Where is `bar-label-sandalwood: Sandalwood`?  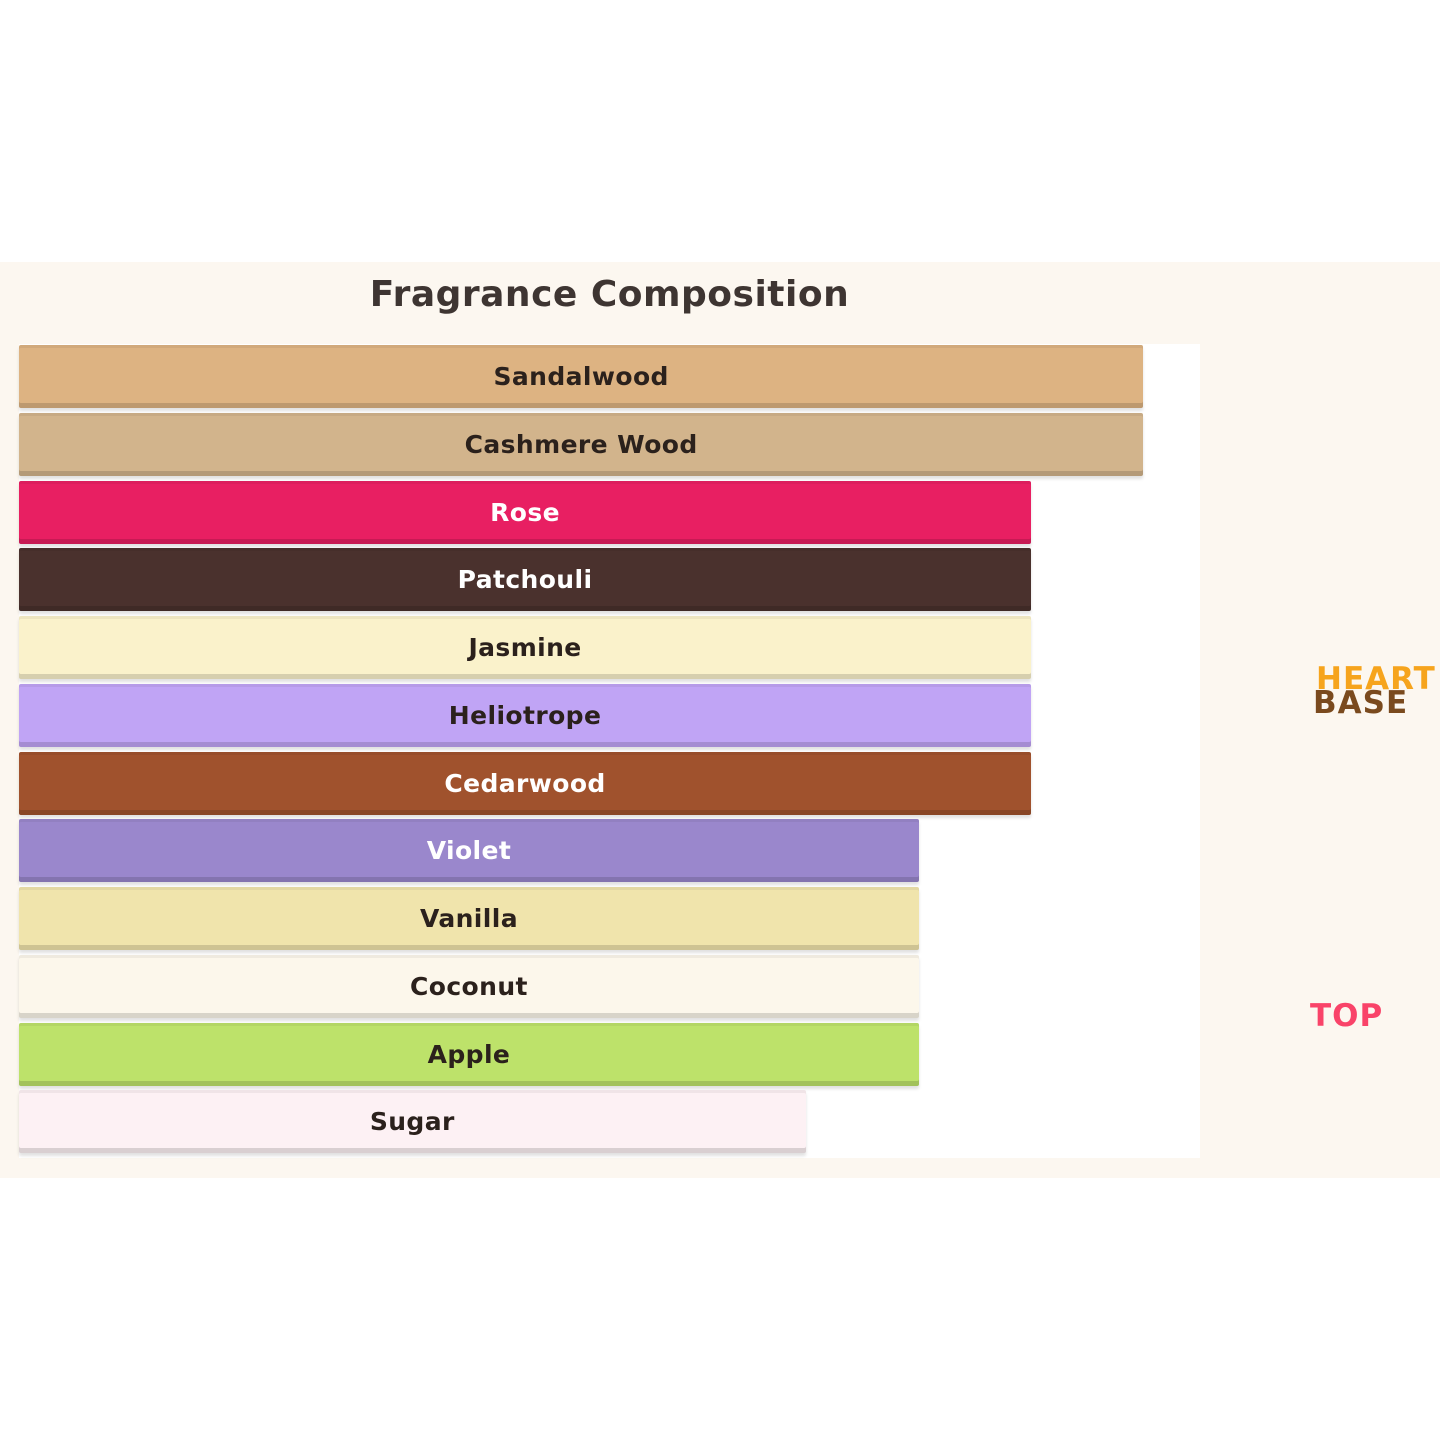
bar-label-sandalwood: Sandalwood is located at coordinates (581, 376).